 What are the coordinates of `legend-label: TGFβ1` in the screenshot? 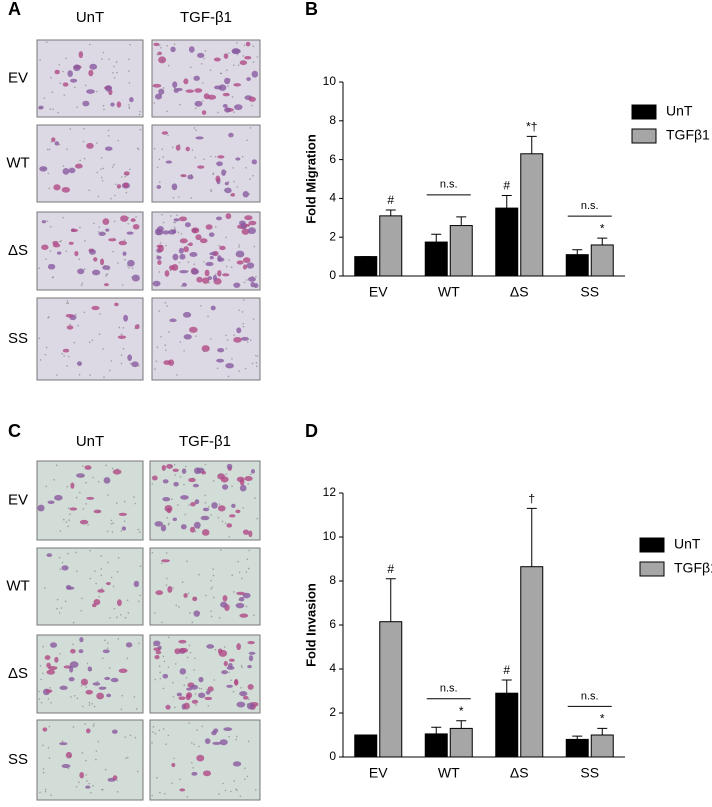 It's located at (693, 568).